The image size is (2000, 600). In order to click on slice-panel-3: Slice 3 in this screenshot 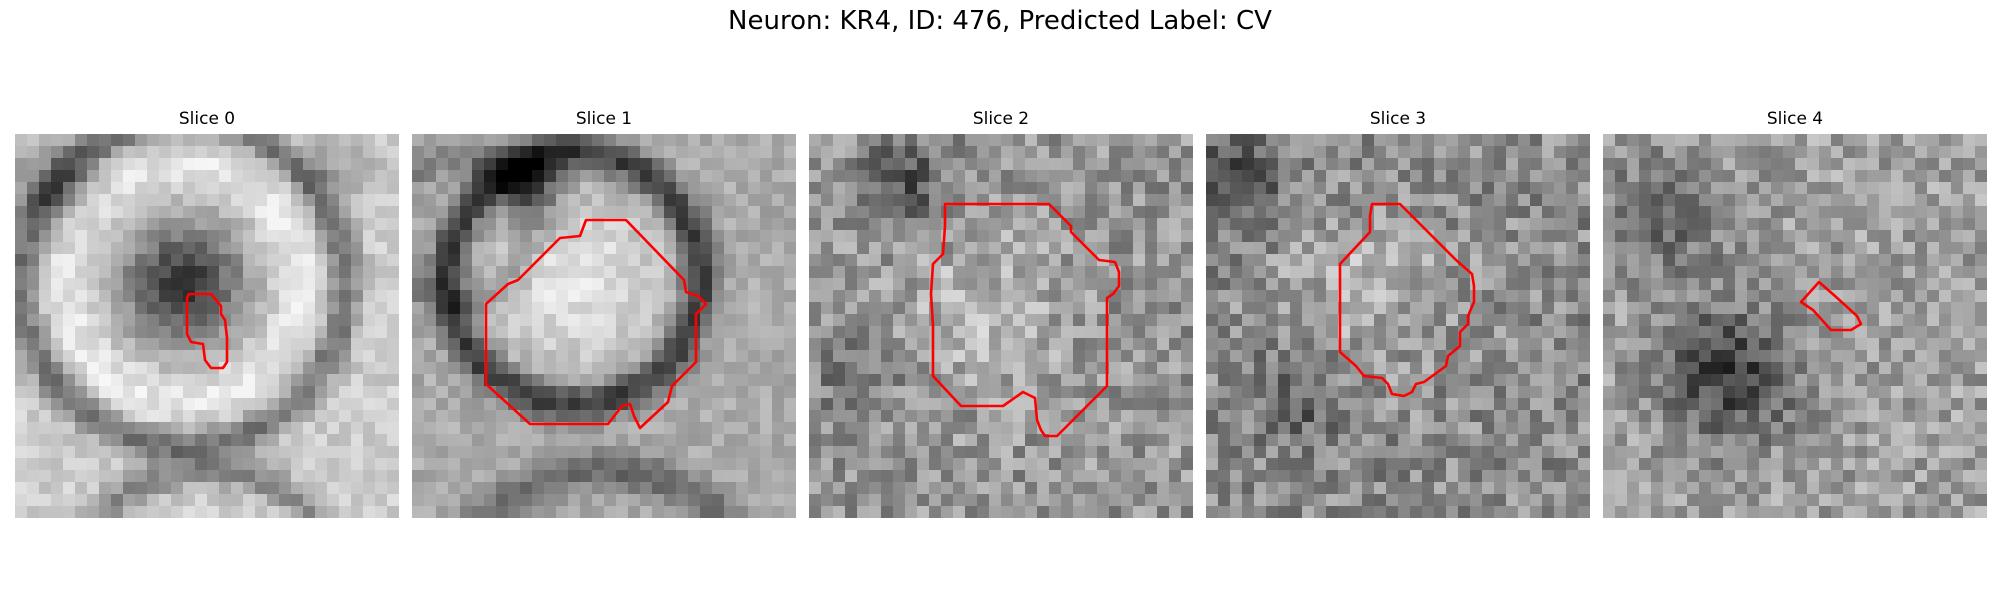, I will do `click(1398, 313)`.